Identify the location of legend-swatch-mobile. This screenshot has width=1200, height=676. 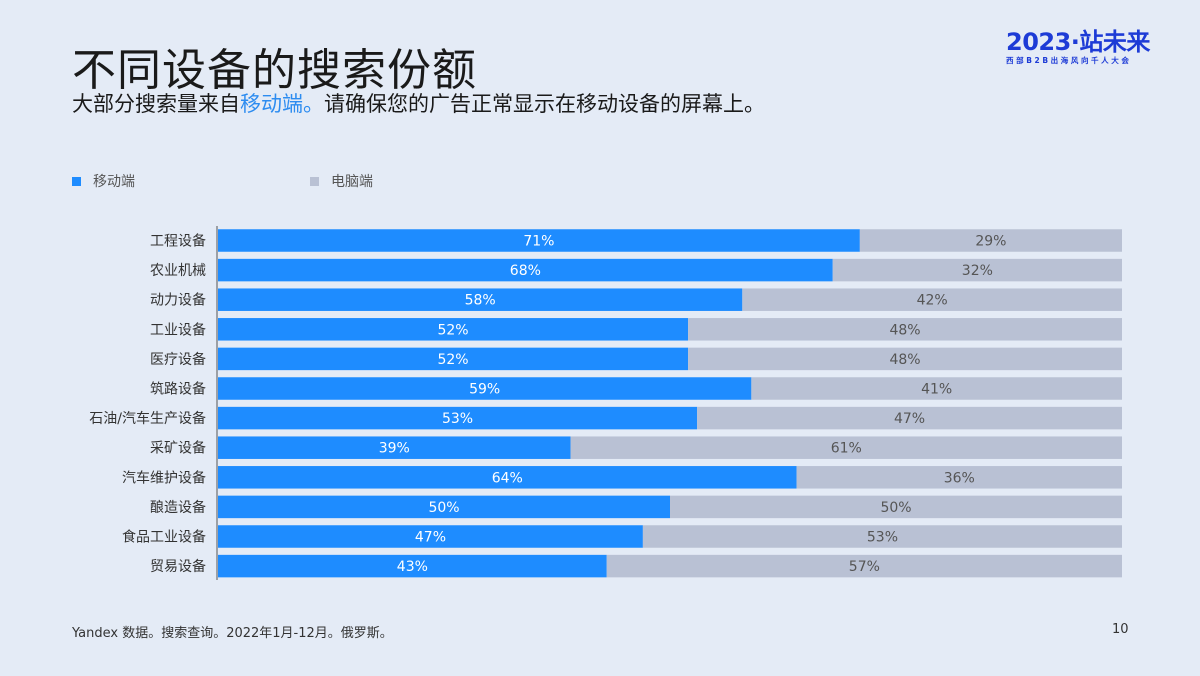
(76, 181).